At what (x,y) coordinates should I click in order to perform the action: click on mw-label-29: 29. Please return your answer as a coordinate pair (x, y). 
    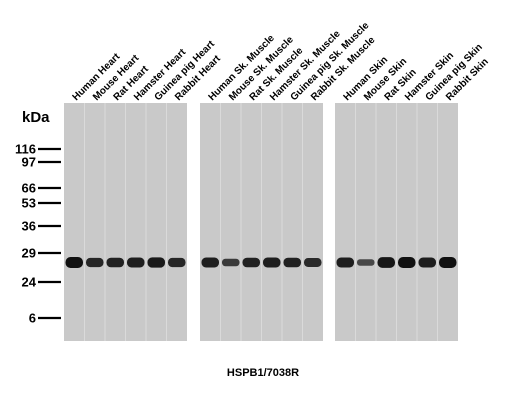
    Looking at the image, I should click on (29, 253).